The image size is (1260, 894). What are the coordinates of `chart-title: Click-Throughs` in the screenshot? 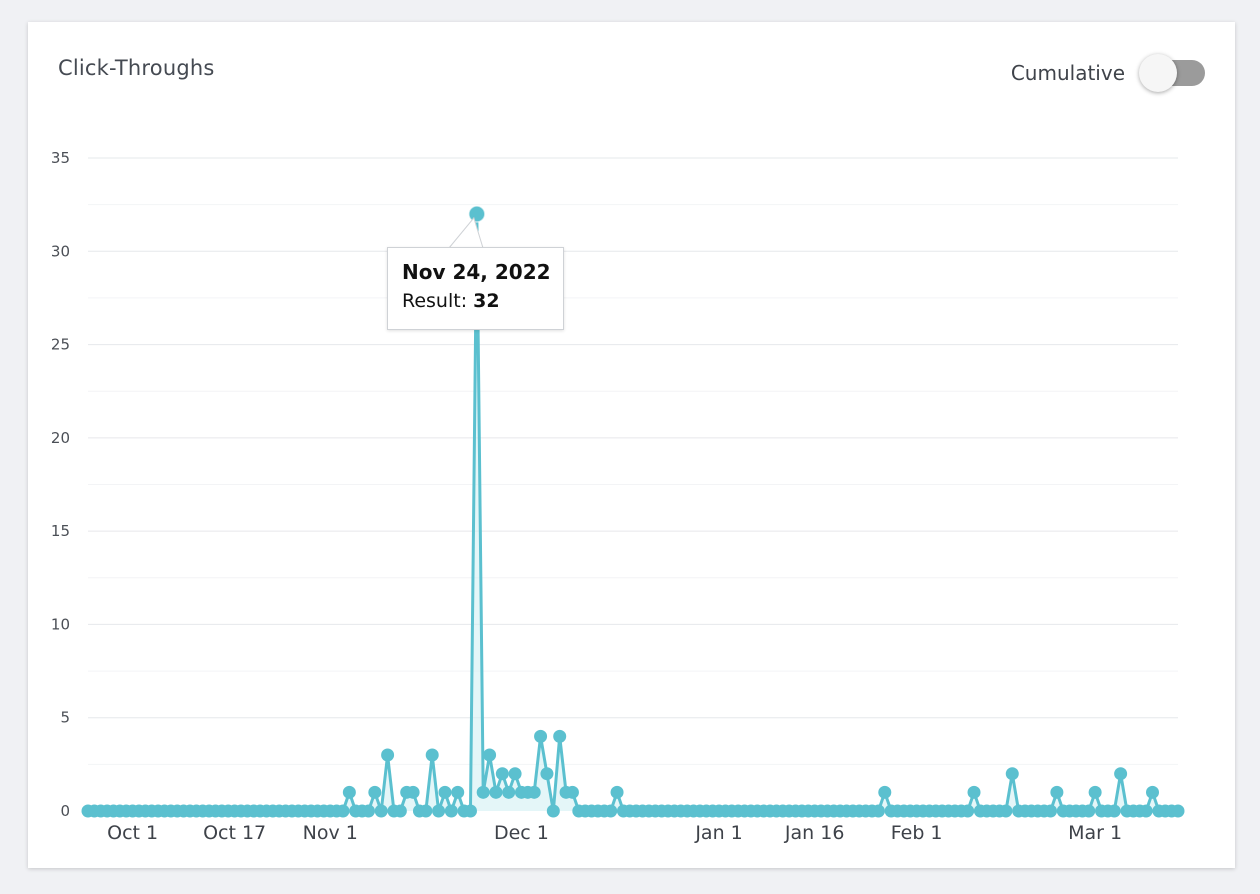 It's located at (136, 68).